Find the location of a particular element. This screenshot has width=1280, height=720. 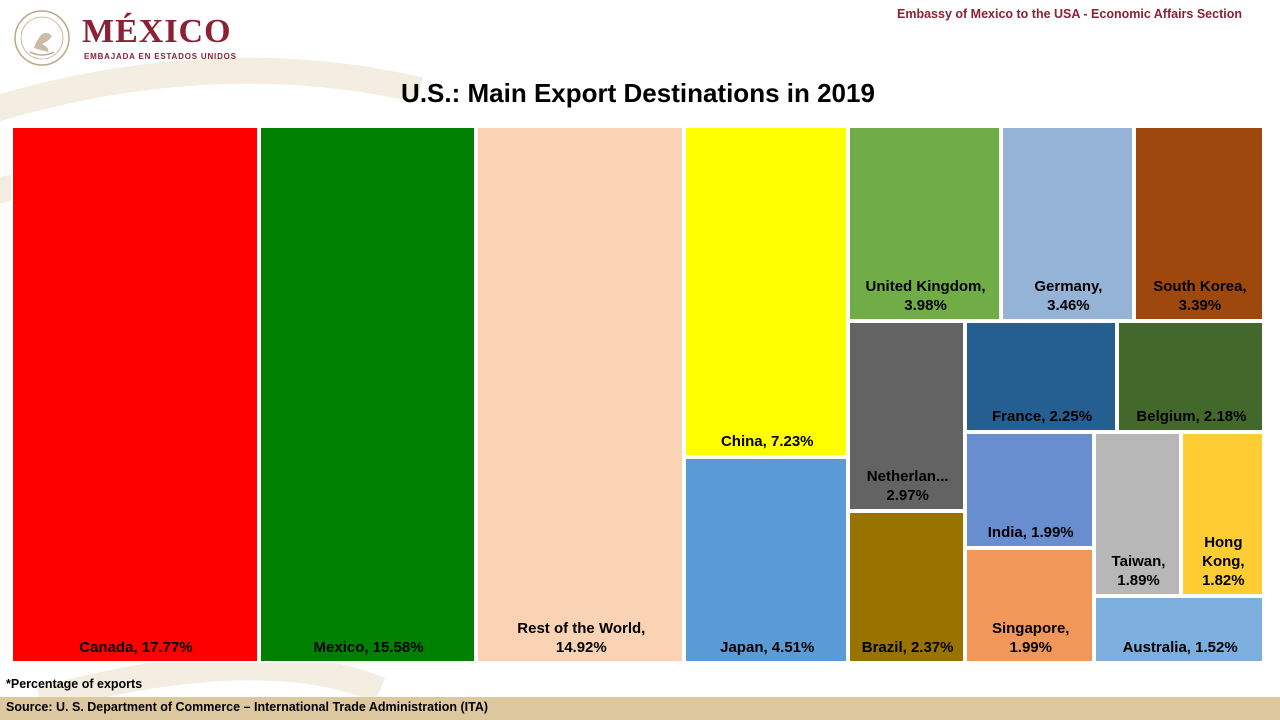

treemap-cell-south-korea: South Korea, 3.39% is located at coordinates (1198, 224).